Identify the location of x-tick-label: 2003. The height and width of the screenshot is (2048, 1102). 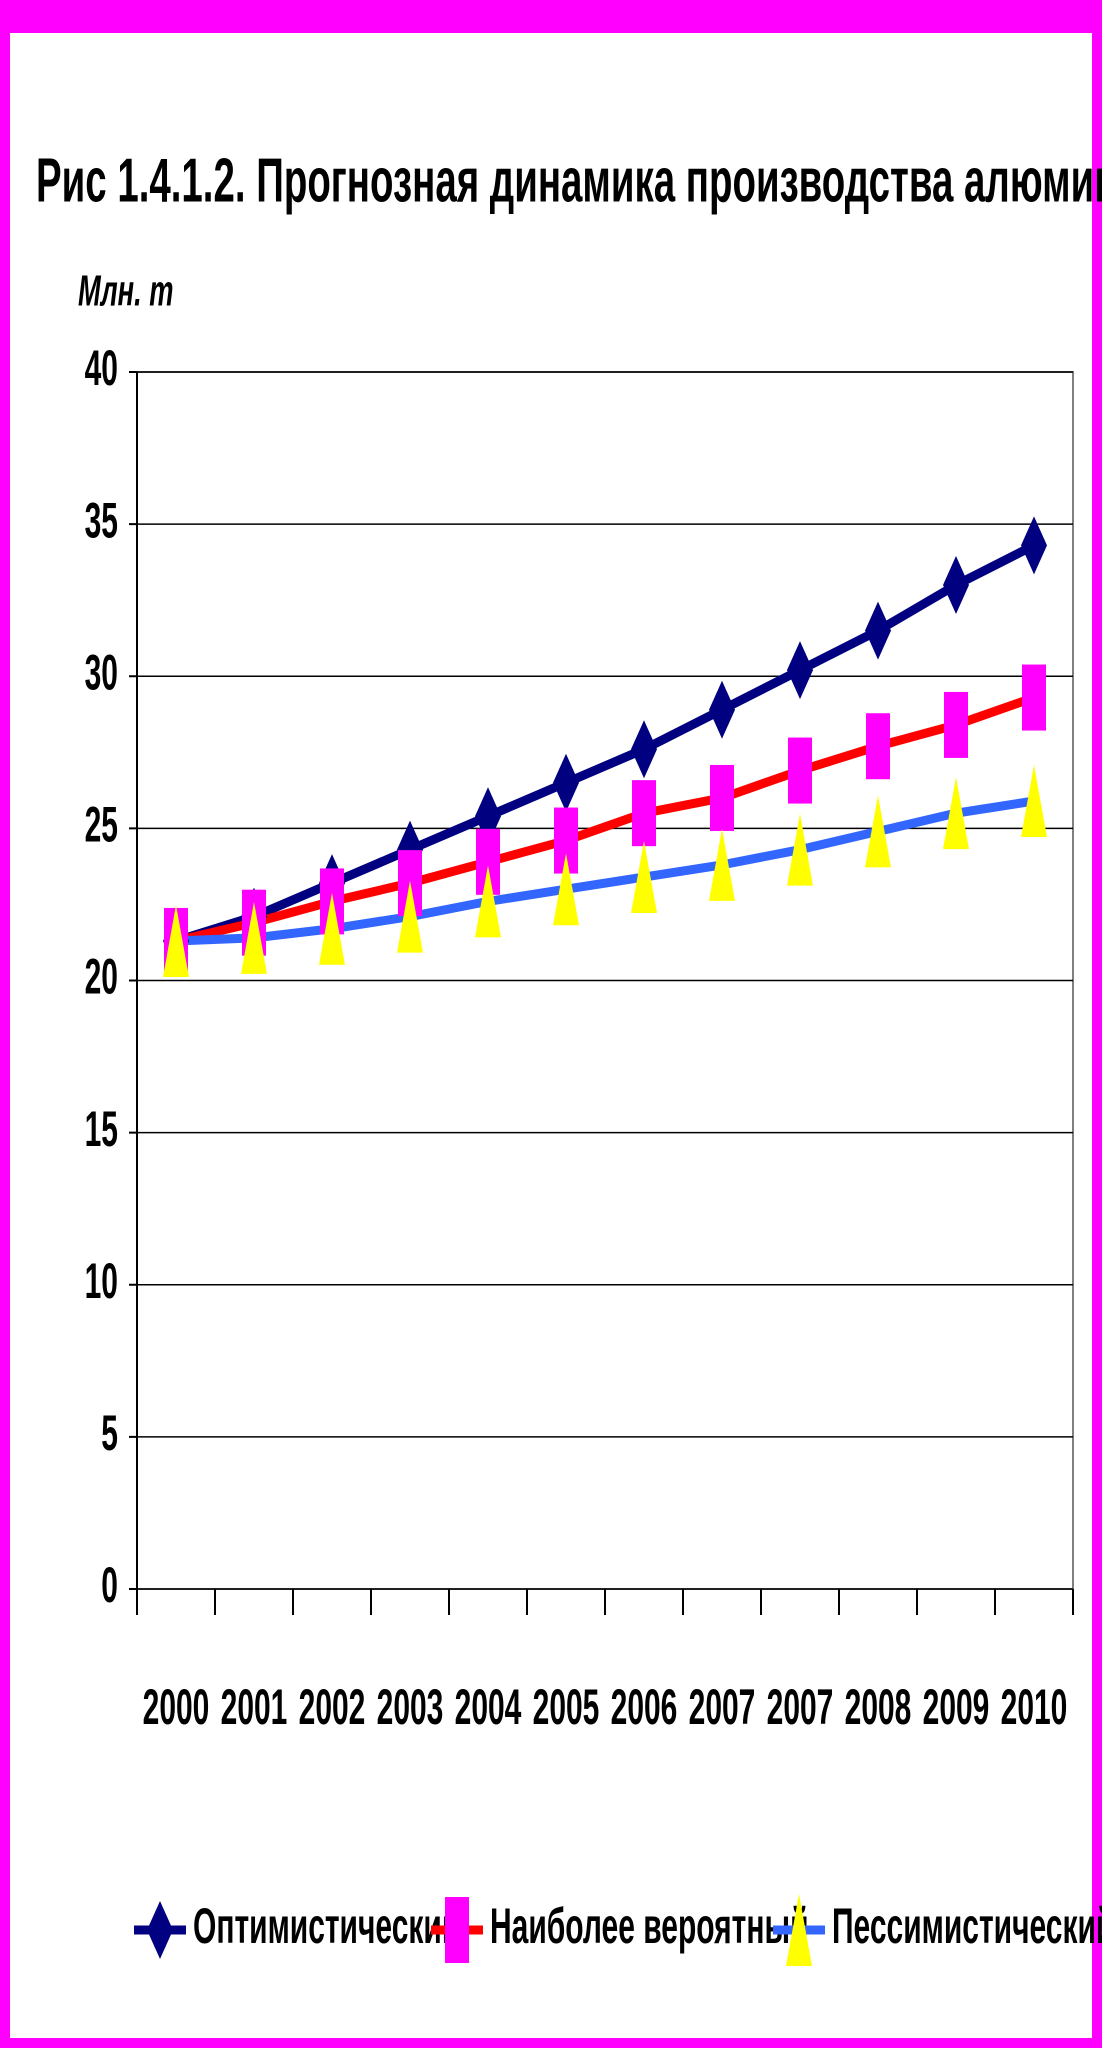
(410, 1707).